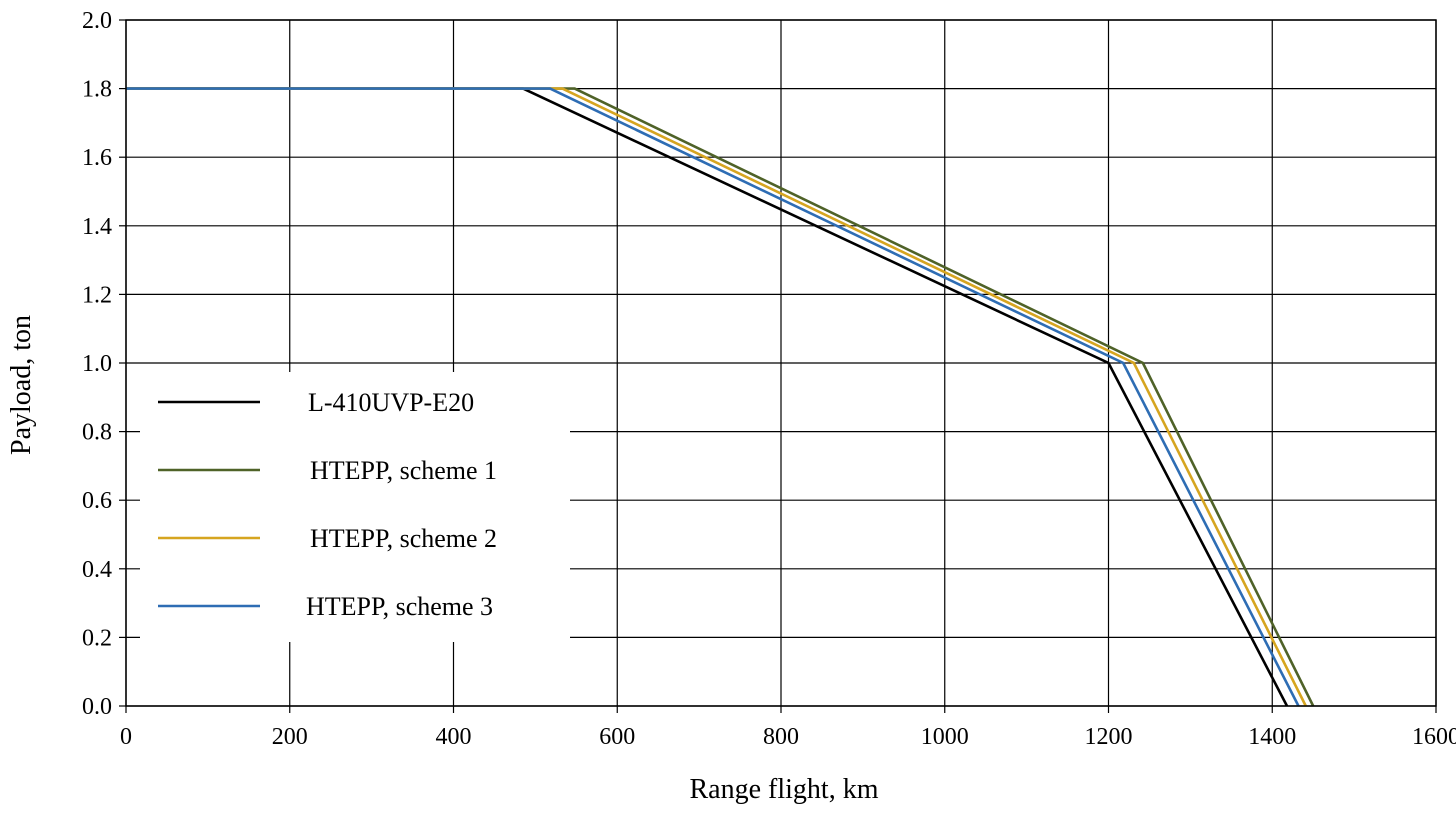 This screenshot has width=1456, height=814. I want to click on y-axis-title: Payload, ton, so click(21, 385).